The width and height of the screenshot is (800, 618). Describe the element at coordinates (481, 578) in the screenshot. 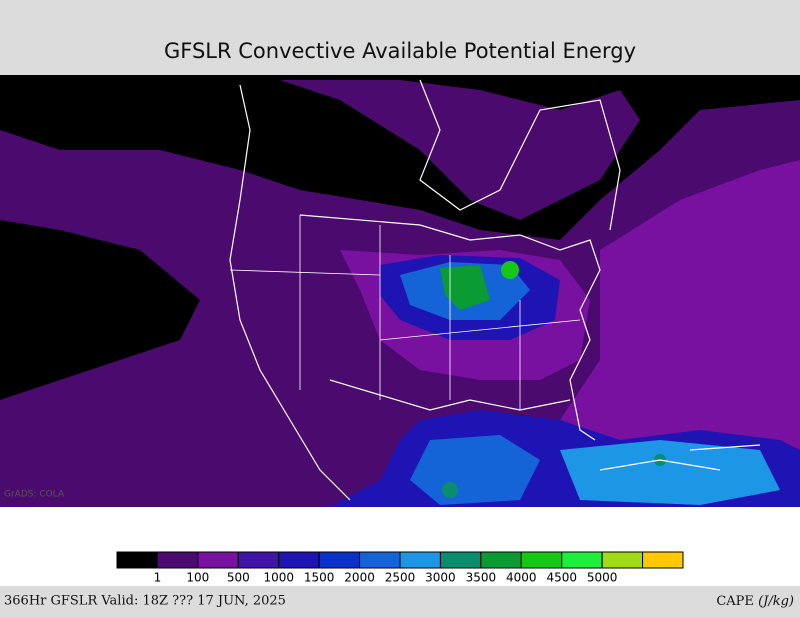

I see `colorbar-label: 3500` at that location.